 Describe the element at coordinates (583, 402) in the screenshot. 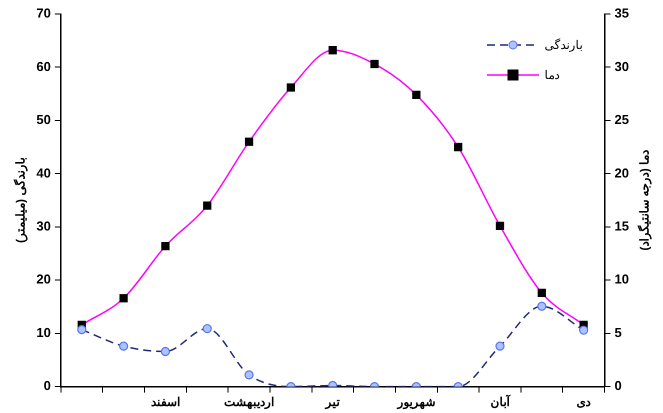

I see `x-tick-label: دی` at that location.